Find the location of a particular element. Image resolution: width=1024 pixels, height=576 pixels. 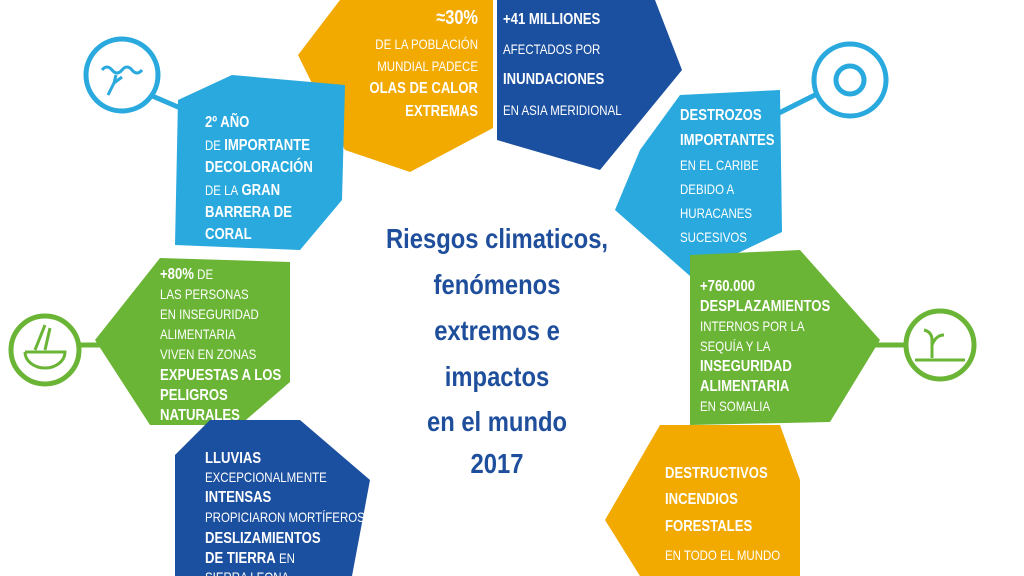

text-segment: IMPORTANTES is located at coordinates (727, 140).